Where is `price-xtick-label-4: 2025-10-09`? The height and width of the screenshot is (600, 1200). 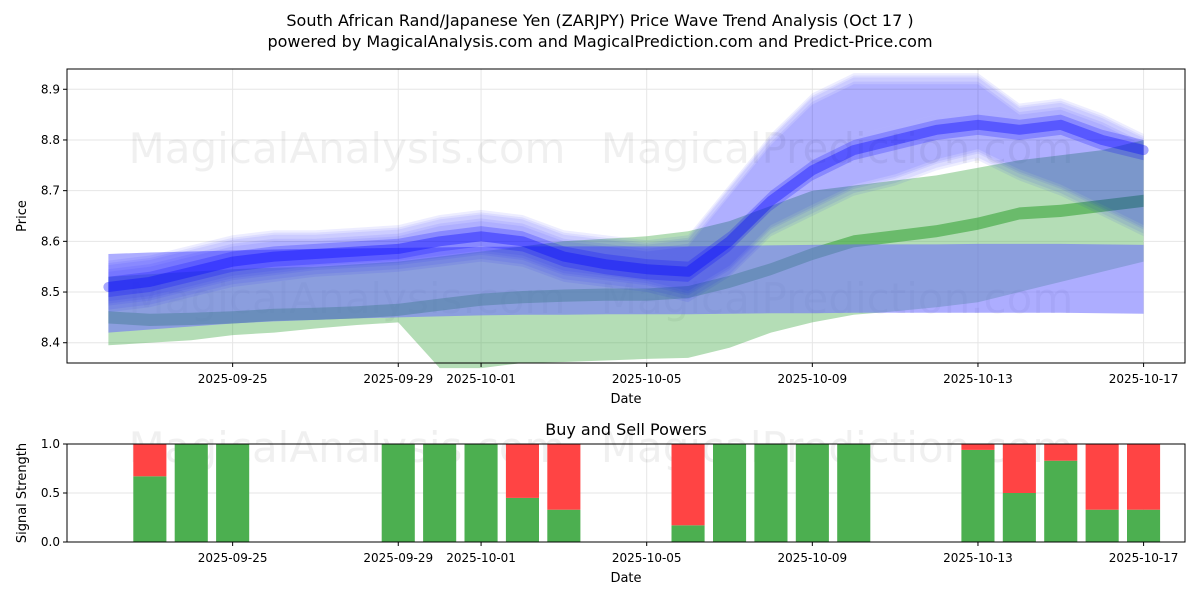 price-xtick-label-4: 2025-10-09 is located at coordinates (812, 379).